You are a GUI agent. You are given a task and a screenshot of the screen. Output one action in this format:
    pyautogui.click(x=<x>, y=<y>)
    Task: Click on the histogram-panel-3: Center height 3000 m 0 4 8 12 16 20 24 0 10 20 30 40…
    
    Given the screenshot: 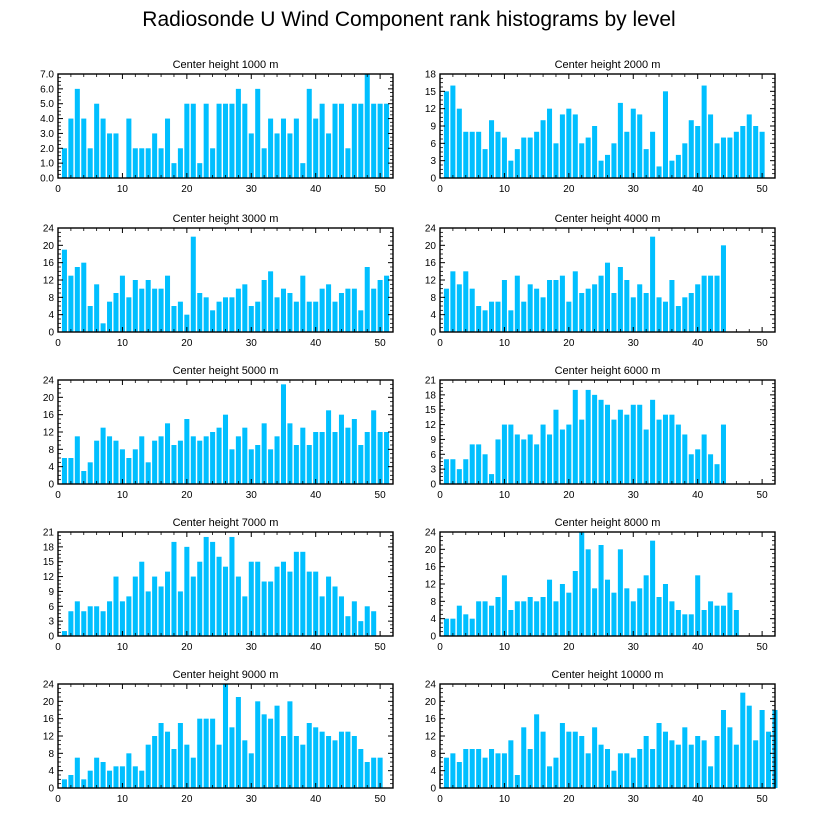 What is the action you would take?
    pyautogui.click(x=218, y=281)
    